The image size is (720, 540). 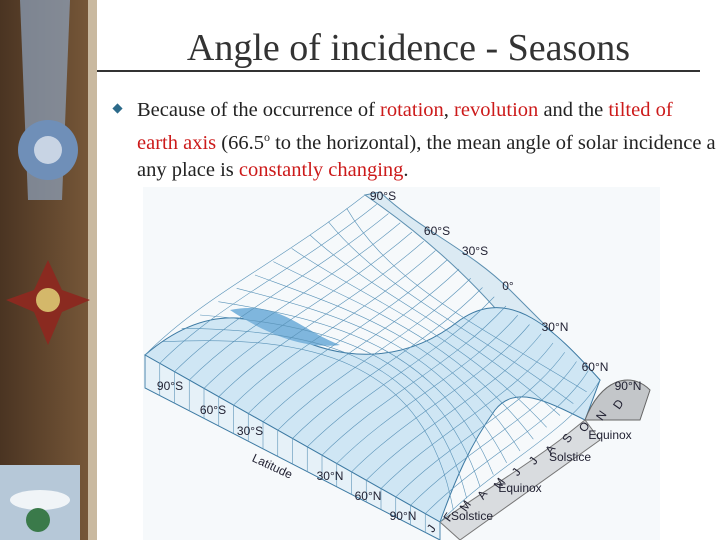 What do you see at coordinates (259, 110) in the screenshot?
I see `text: Because of the occurrence of` at bounding box center [259, 110].